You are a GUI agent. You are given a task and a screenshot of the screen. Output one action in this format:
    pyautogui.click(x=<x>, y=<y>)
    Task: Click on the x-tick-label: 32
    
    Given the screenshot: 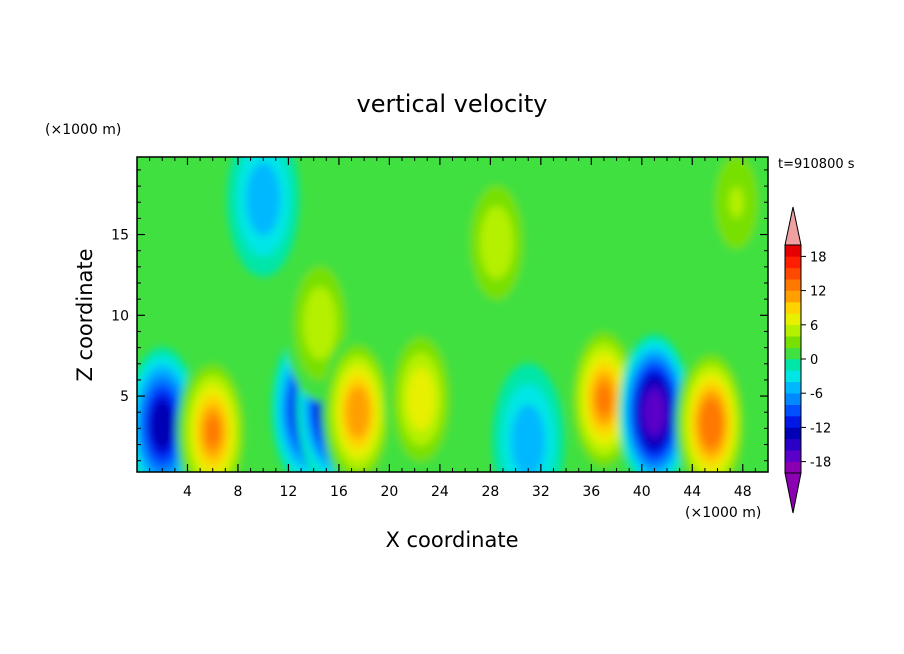 What is the action you would take?
    pyautogui.click(x=541, y=492)
    